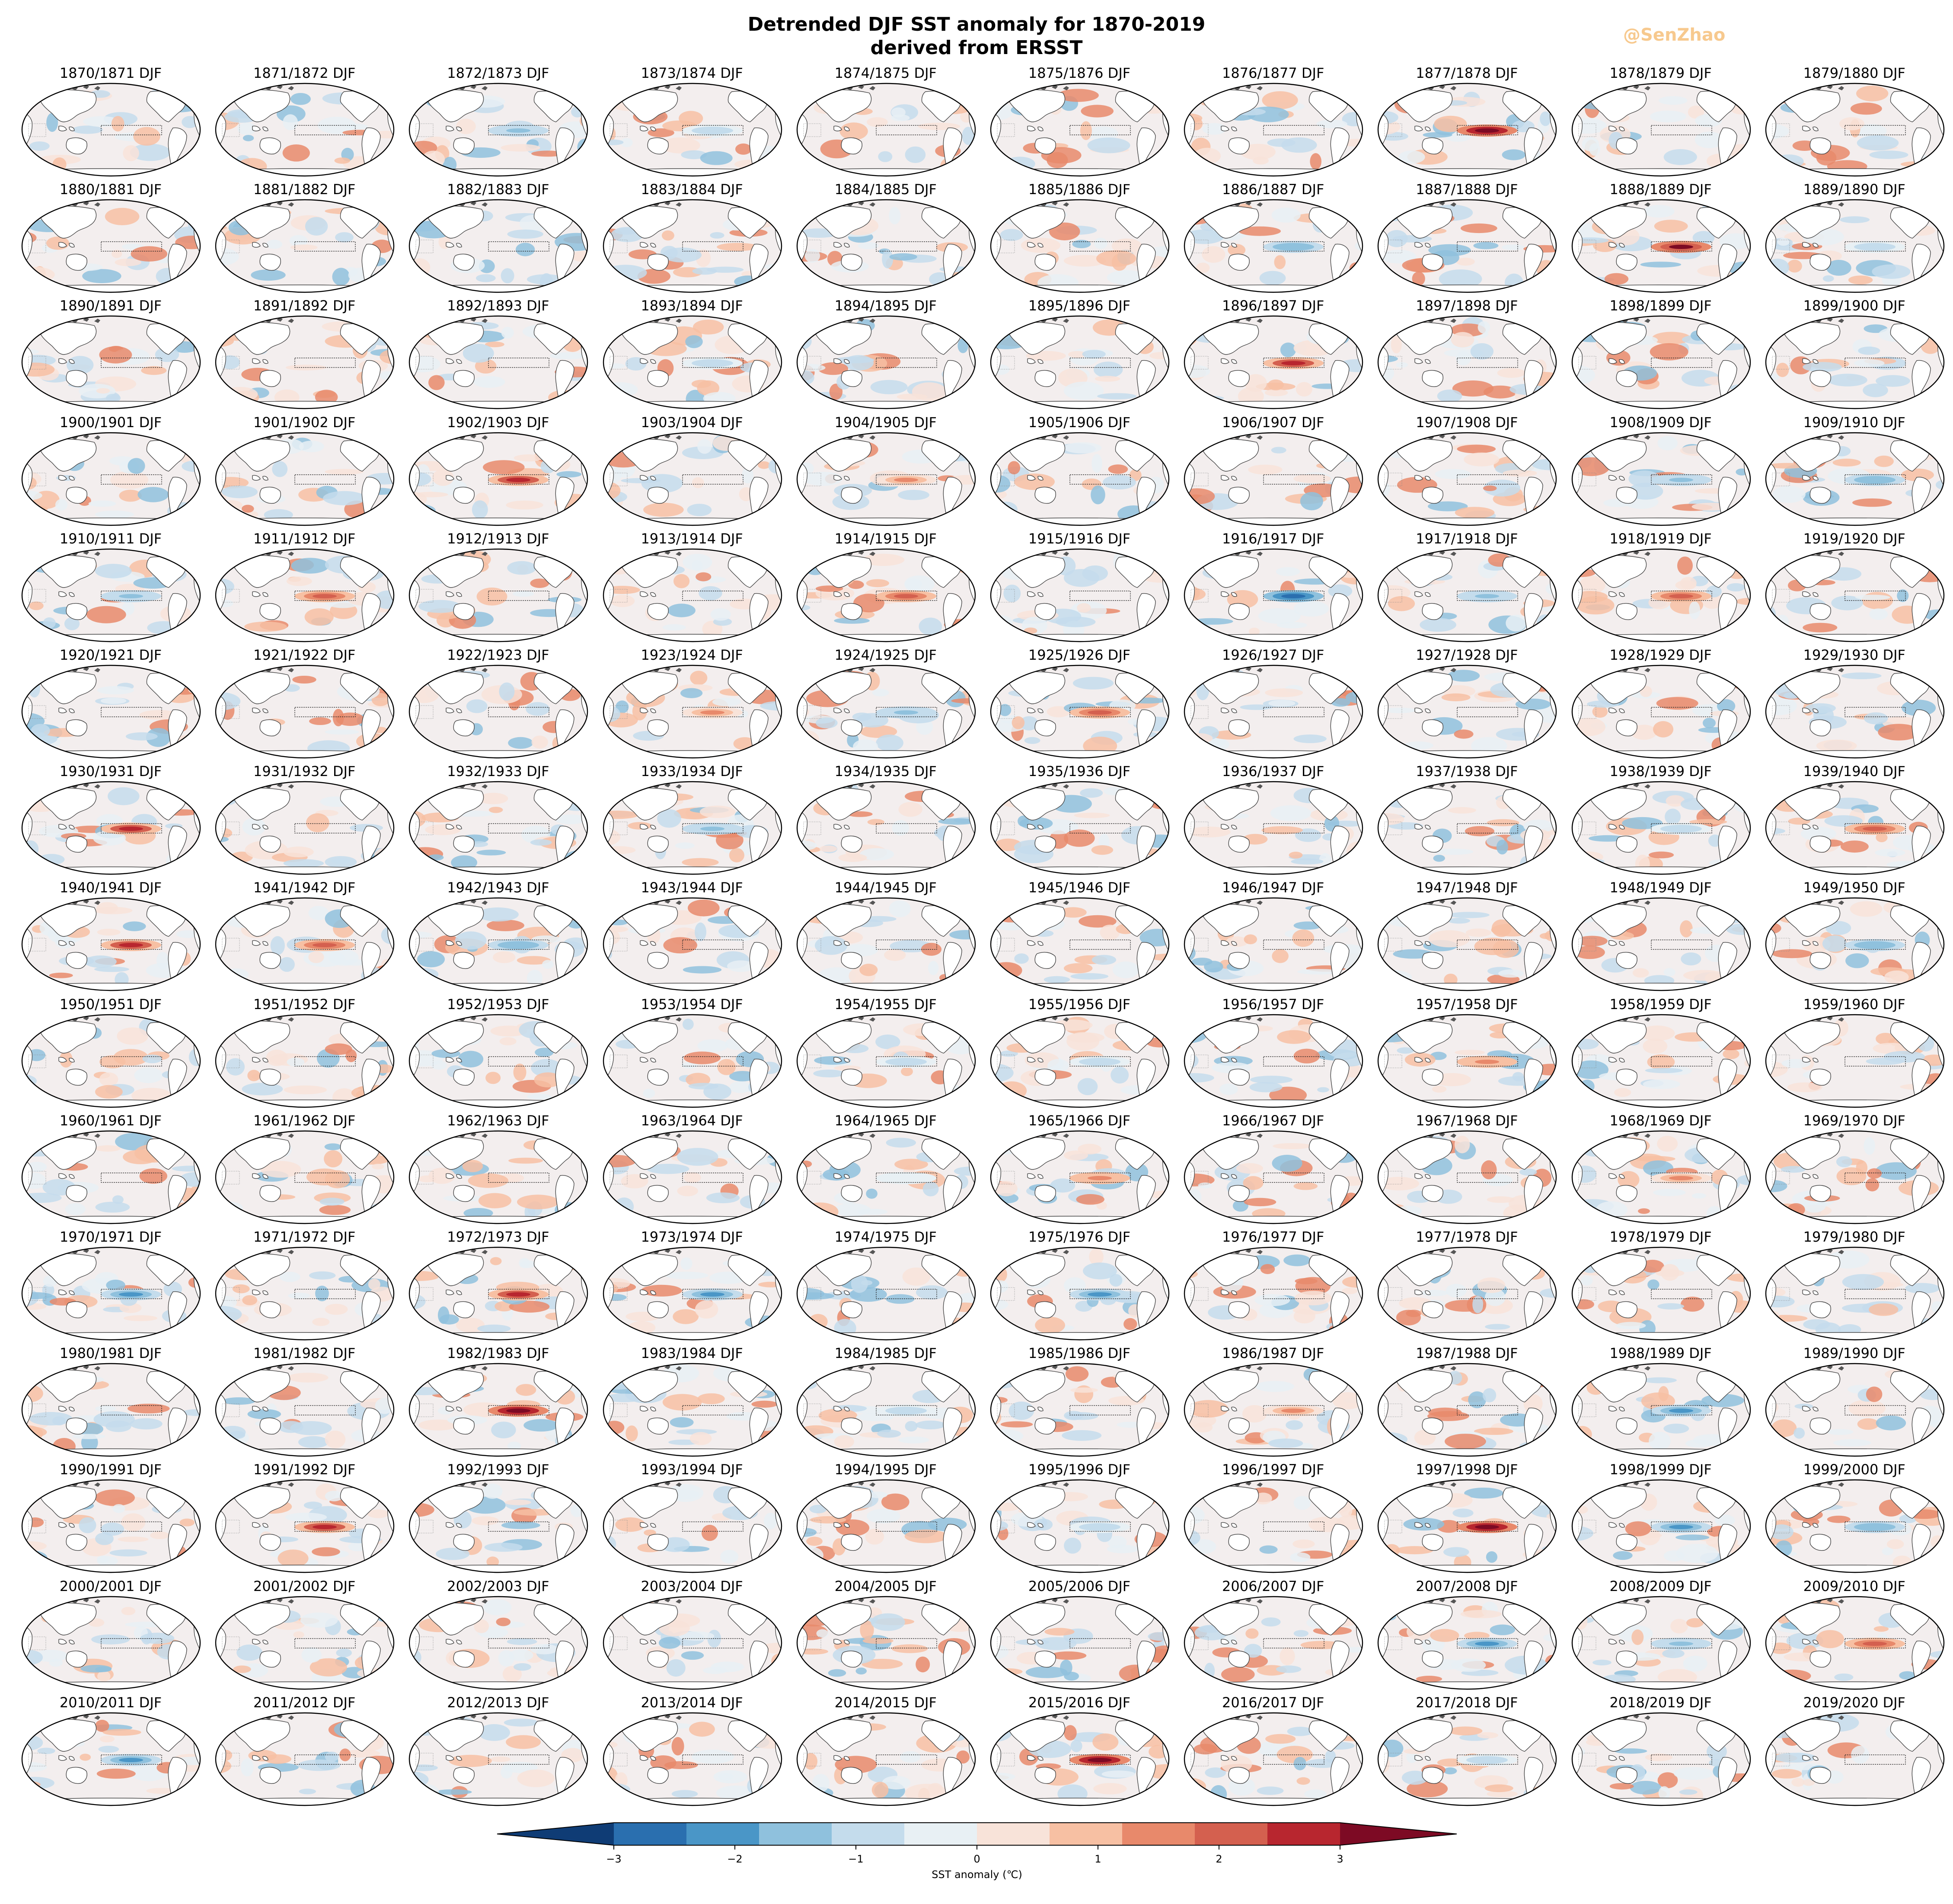  I want to click on map-panel: 1982/1983 DJF, so click(498, 1403).